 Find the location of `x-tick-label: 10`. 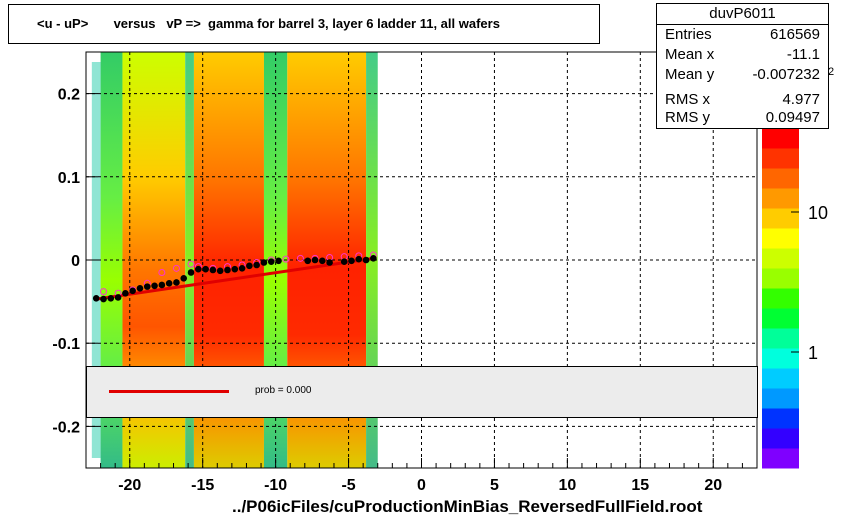

x-tick-label: 10 is located at coordinates (567, 485).